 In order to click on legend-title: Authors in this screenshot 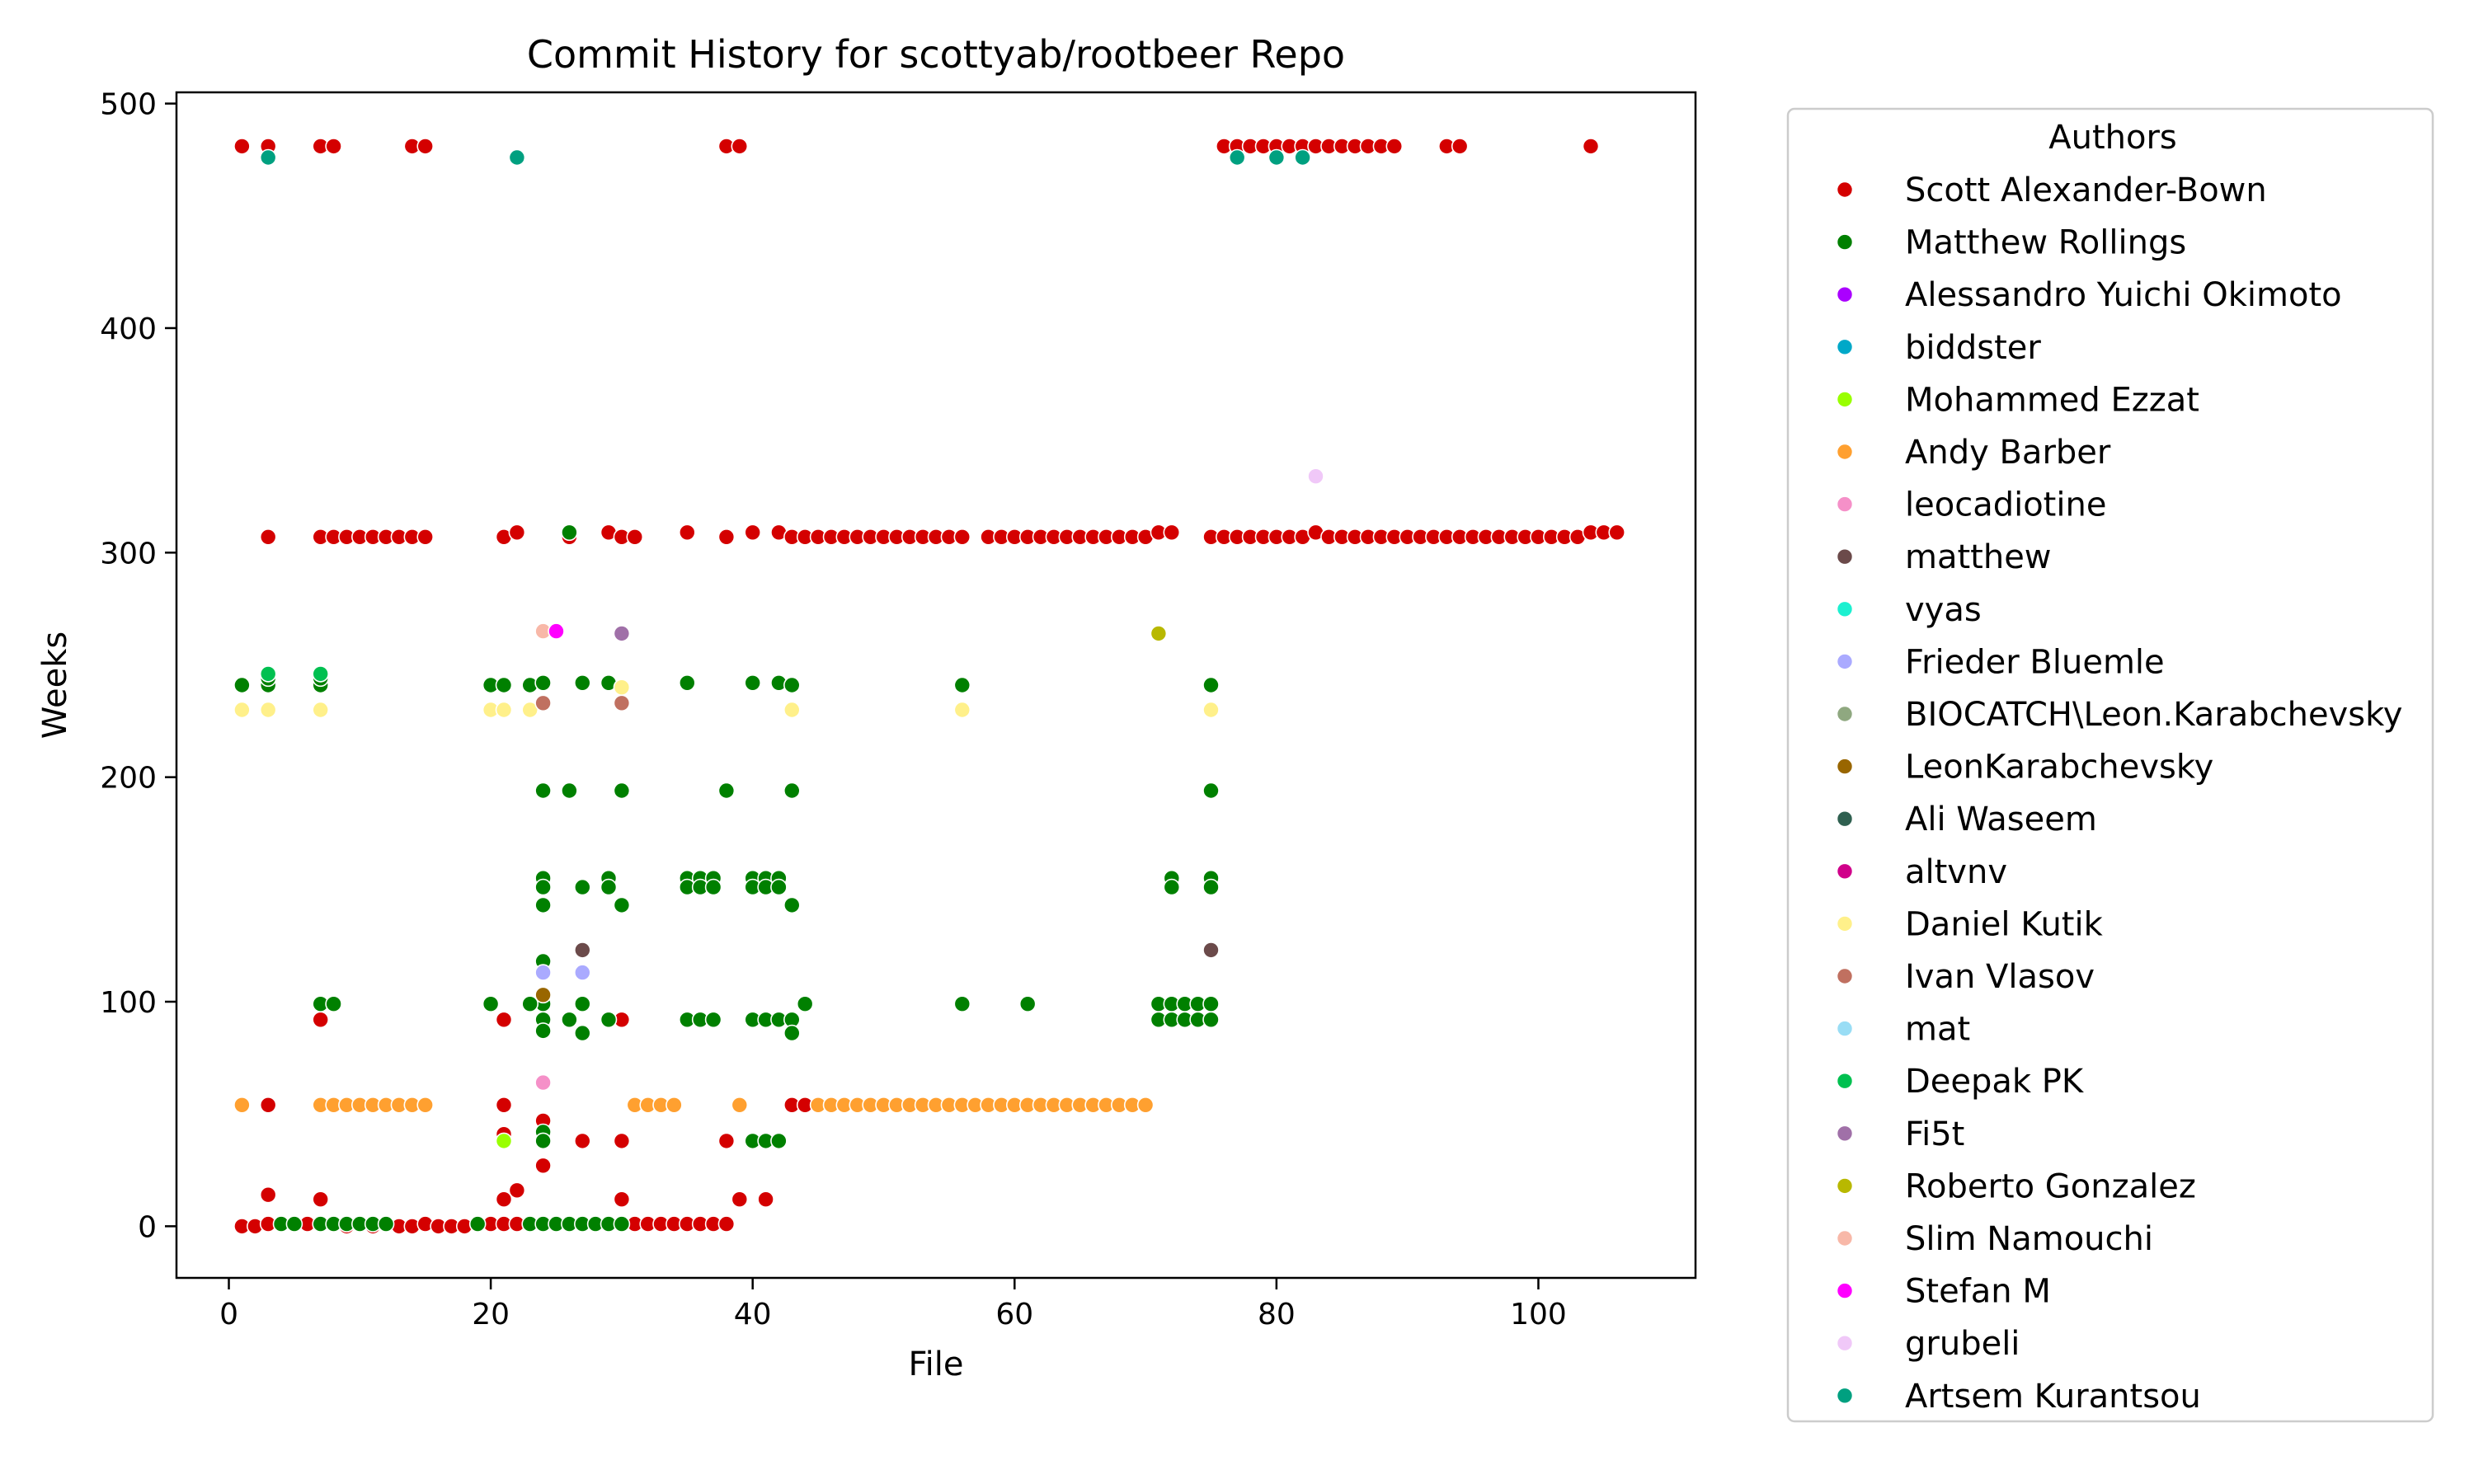, I will do `click(2112, 138)`.